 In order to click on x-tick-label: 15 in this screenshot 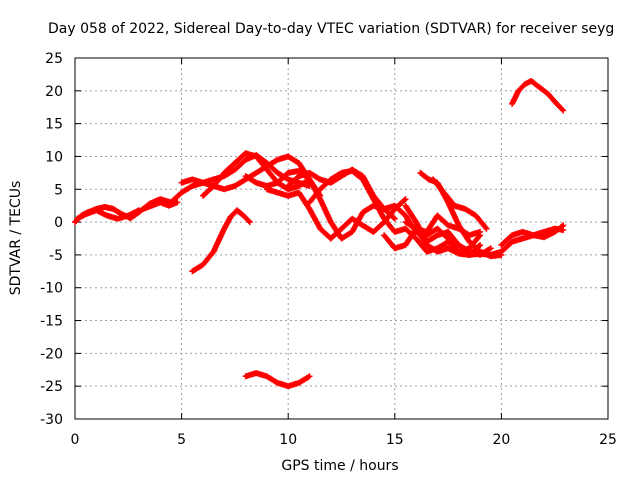, I will do `click(395, 440)`.